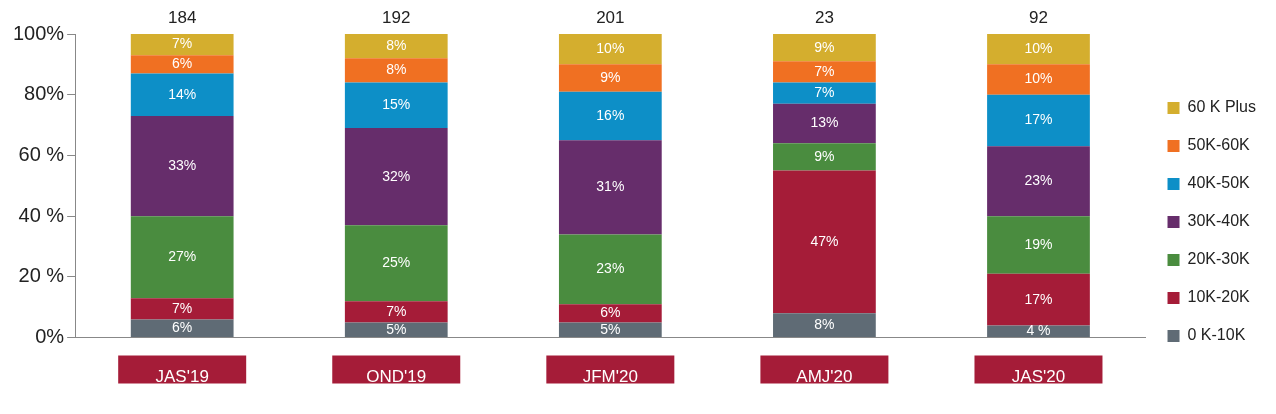 The image size is (1276, 414). Describe the element at coordinates (50, 336) in the screenshot. I see `y-tick-label: 0%` at that location.